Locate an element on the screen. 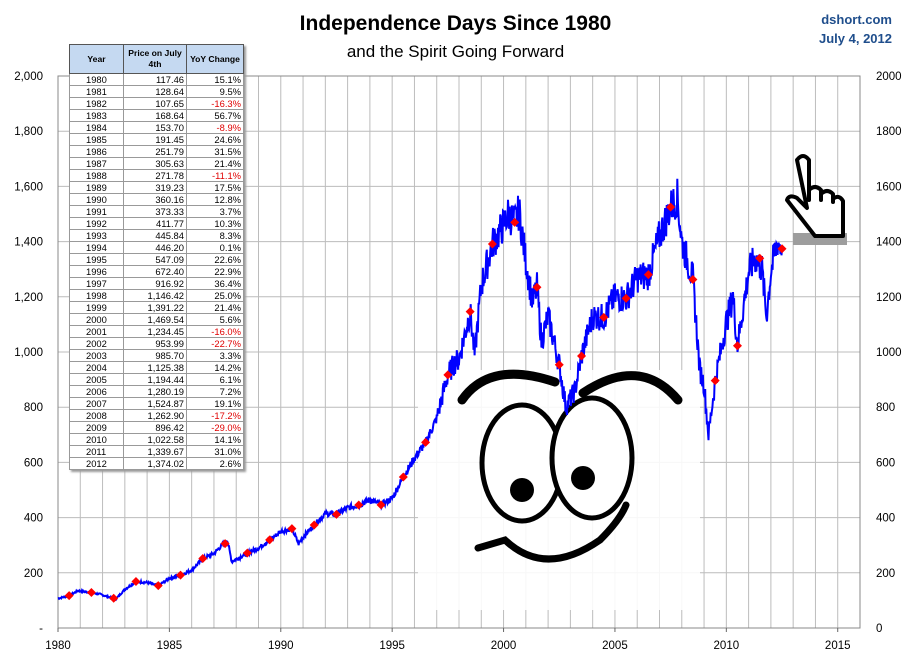  y-tick-label-left: 1,600 is located at coordinates (28, 187).